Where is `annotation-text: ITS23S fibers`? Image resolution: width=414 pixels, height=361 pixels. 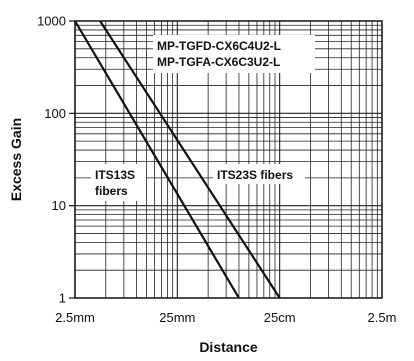
annotation-text: ITS23S fibers is located at coordinates (255, 175).